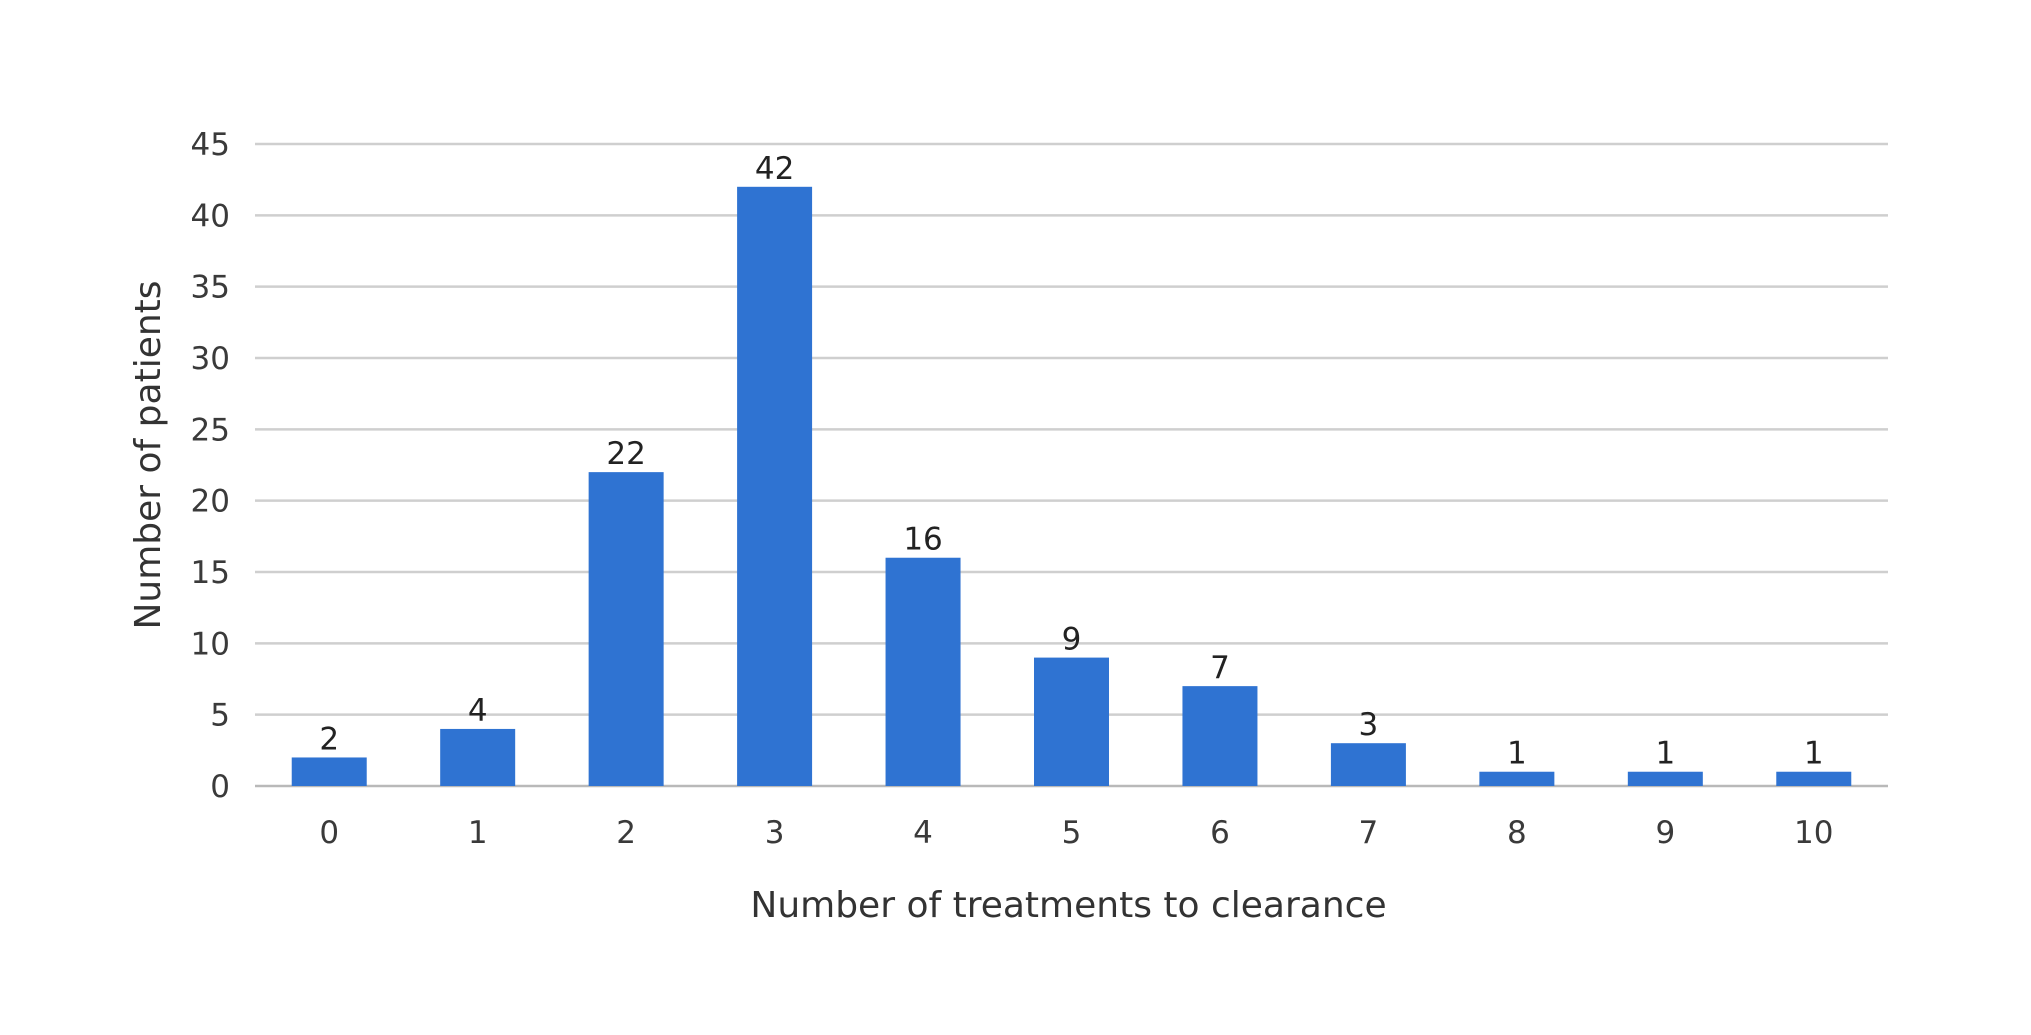 The width and height of the screenshot is (2031, 1035). I want to click on data-label: 4, so click(478, 711).